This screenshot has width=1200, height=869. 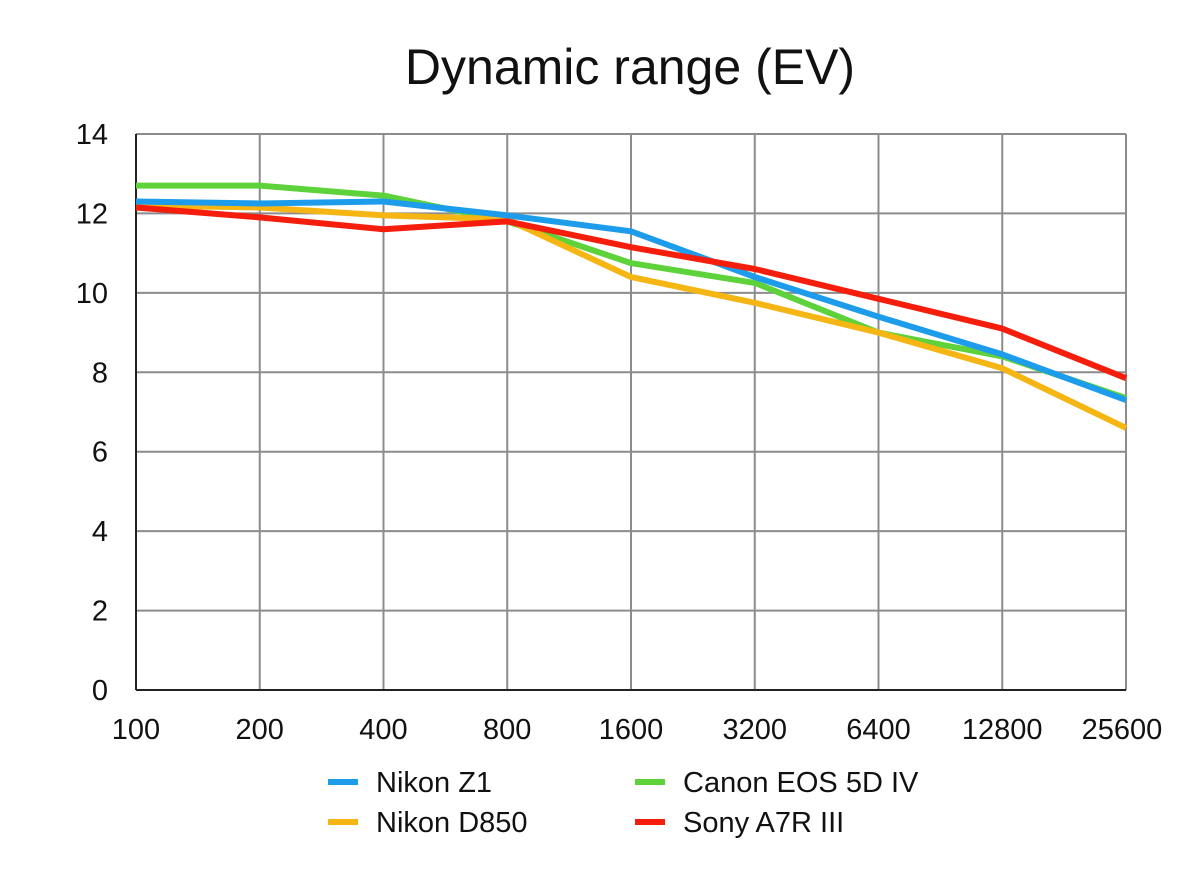 I want to click on x-tick-label: 3200, so click(x=754, y=730).